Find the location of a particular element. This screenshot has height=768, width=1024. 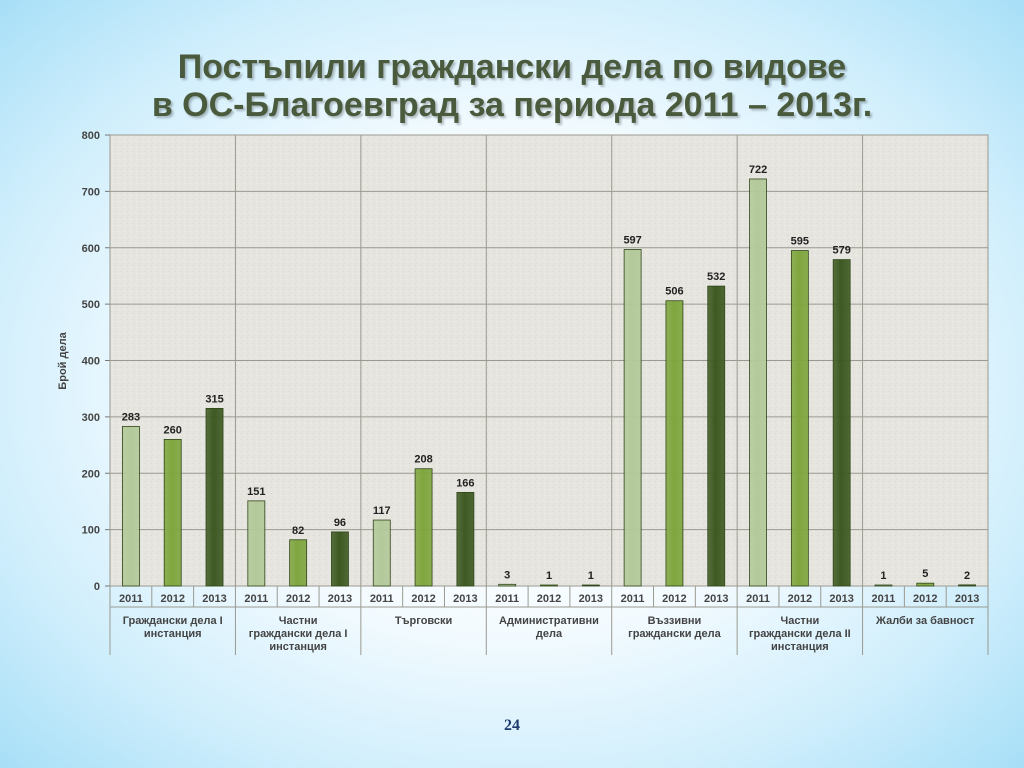

data-label: 3 is located at coordinates (507, 575).